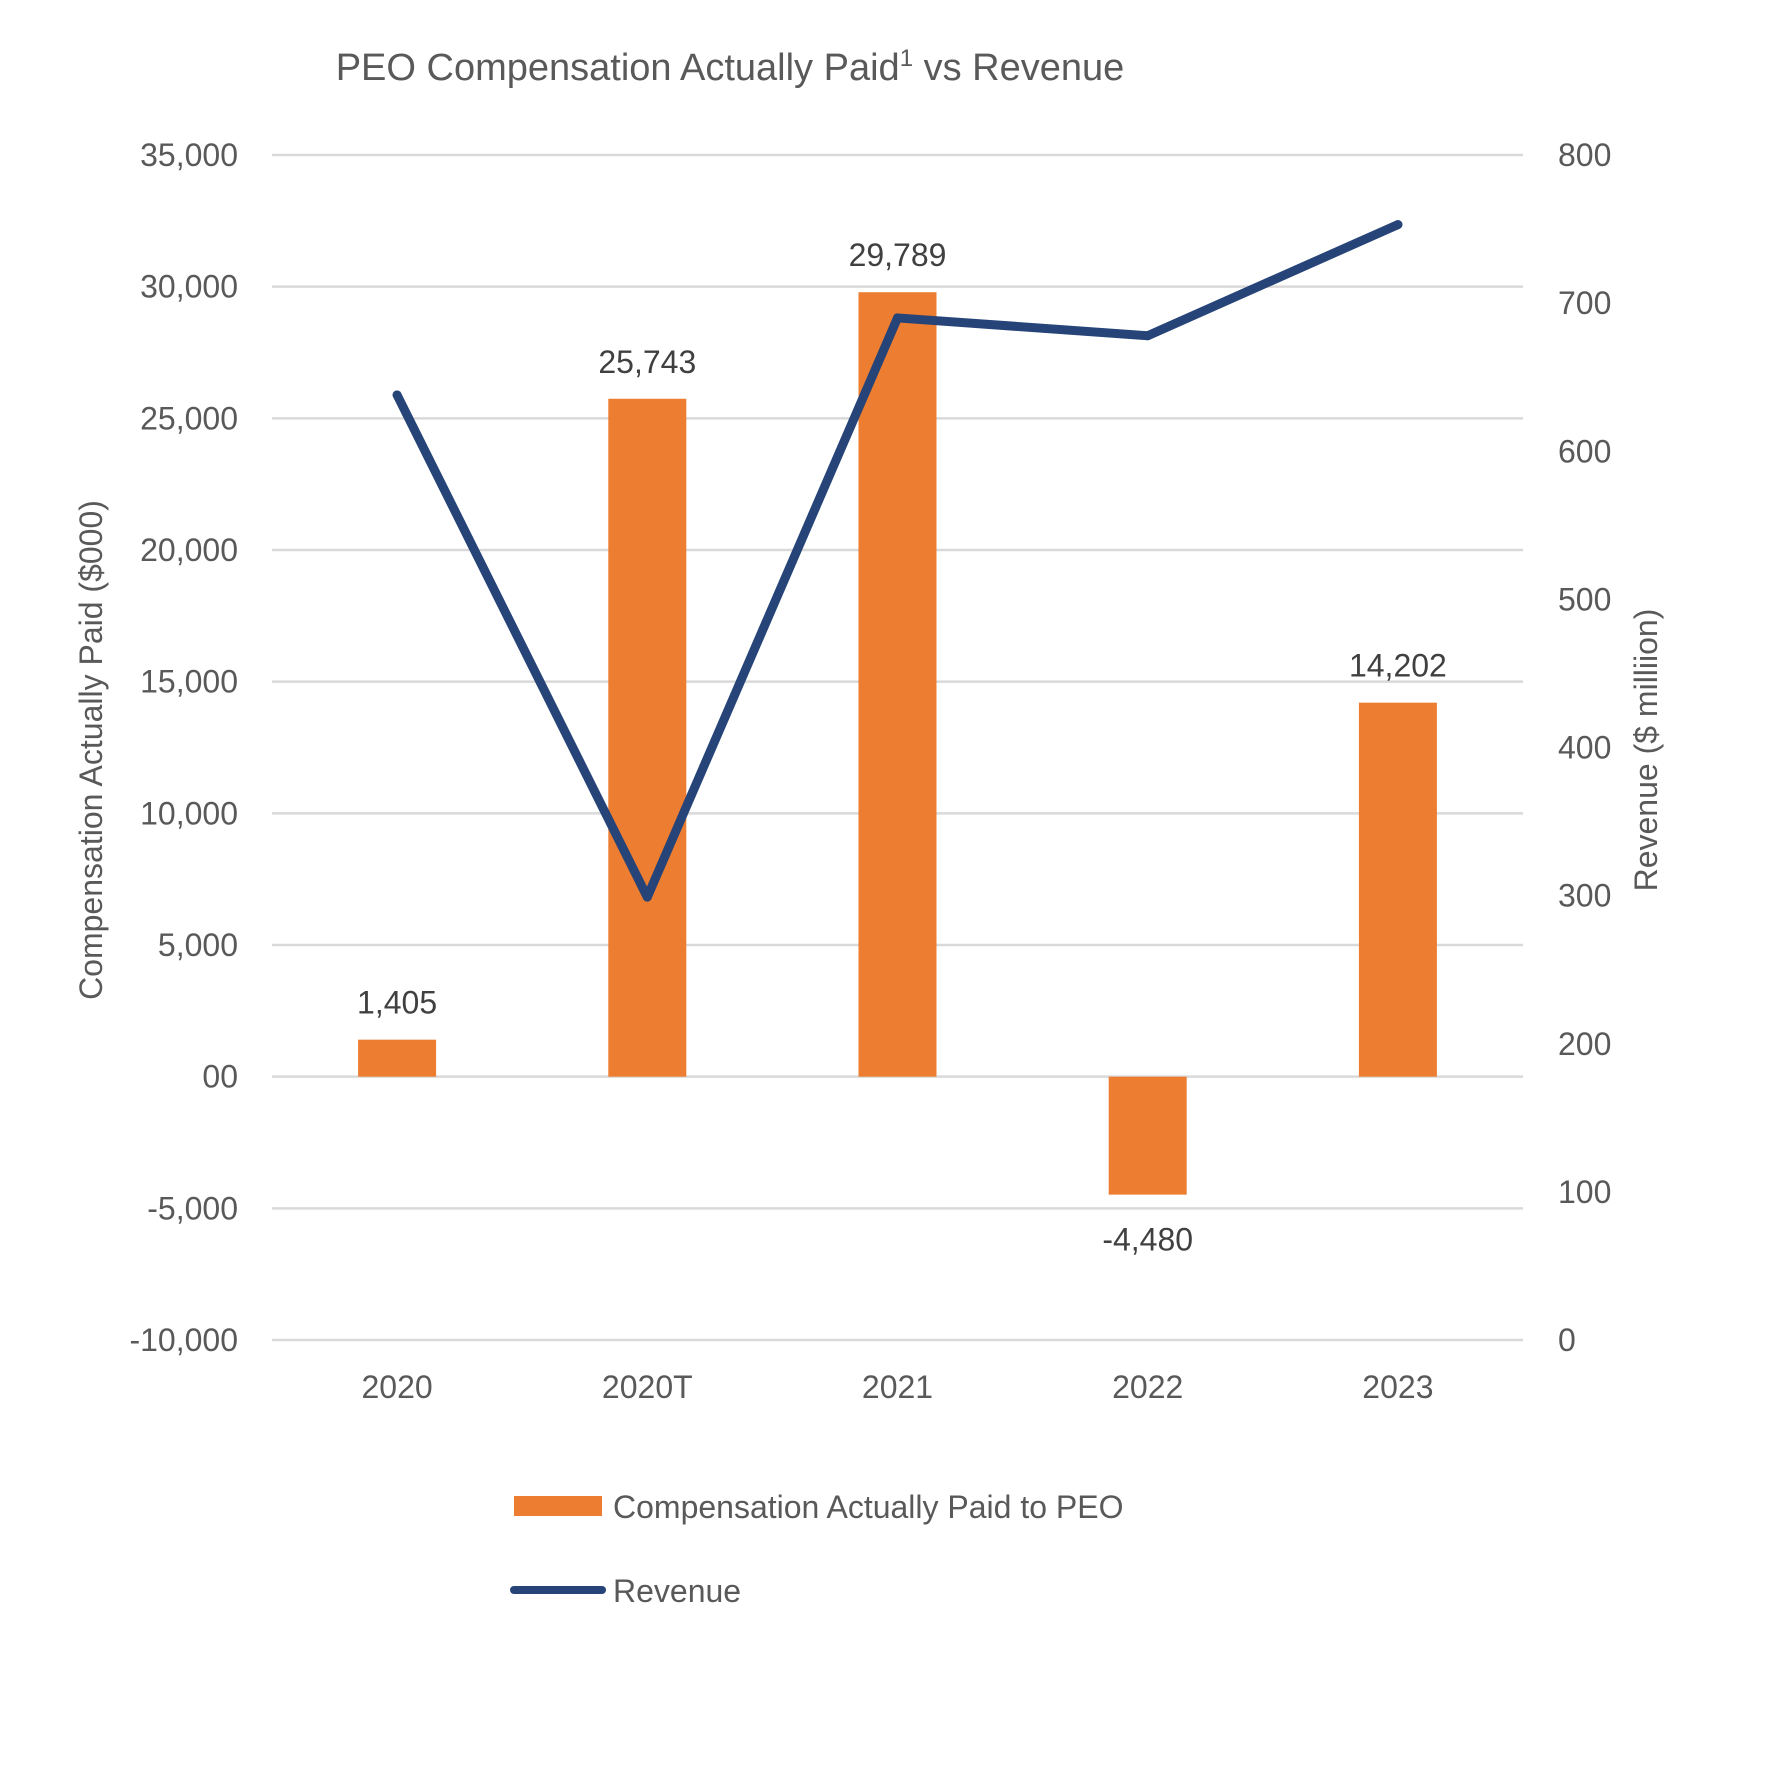  I want to click on bar-data-label: 14,202, so click(1398, 666).